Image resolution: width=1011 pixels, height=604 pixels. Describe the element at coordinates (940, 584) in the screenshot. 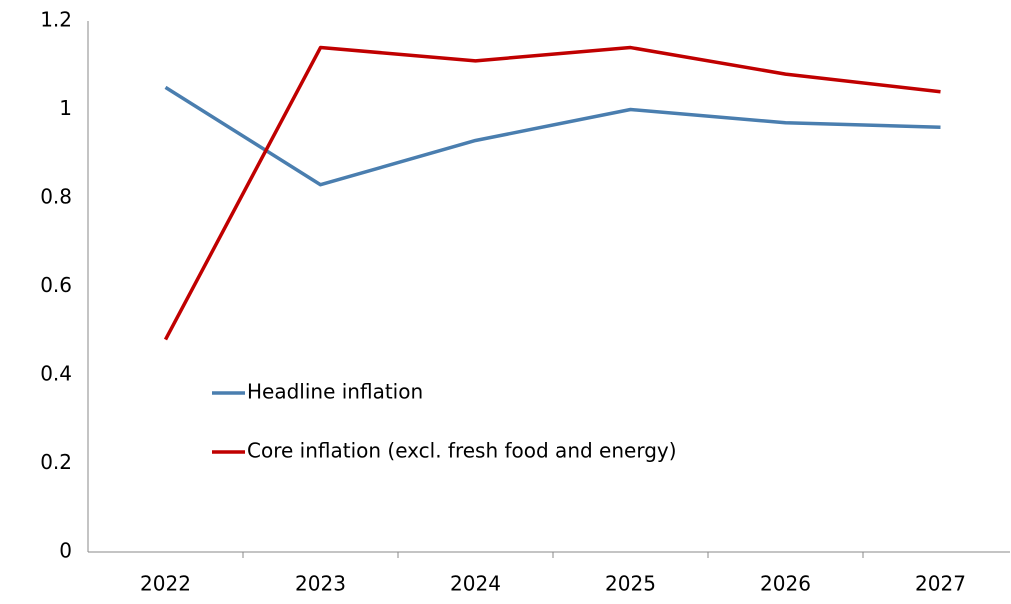

I see `x-tick-label: 2027` at that location.